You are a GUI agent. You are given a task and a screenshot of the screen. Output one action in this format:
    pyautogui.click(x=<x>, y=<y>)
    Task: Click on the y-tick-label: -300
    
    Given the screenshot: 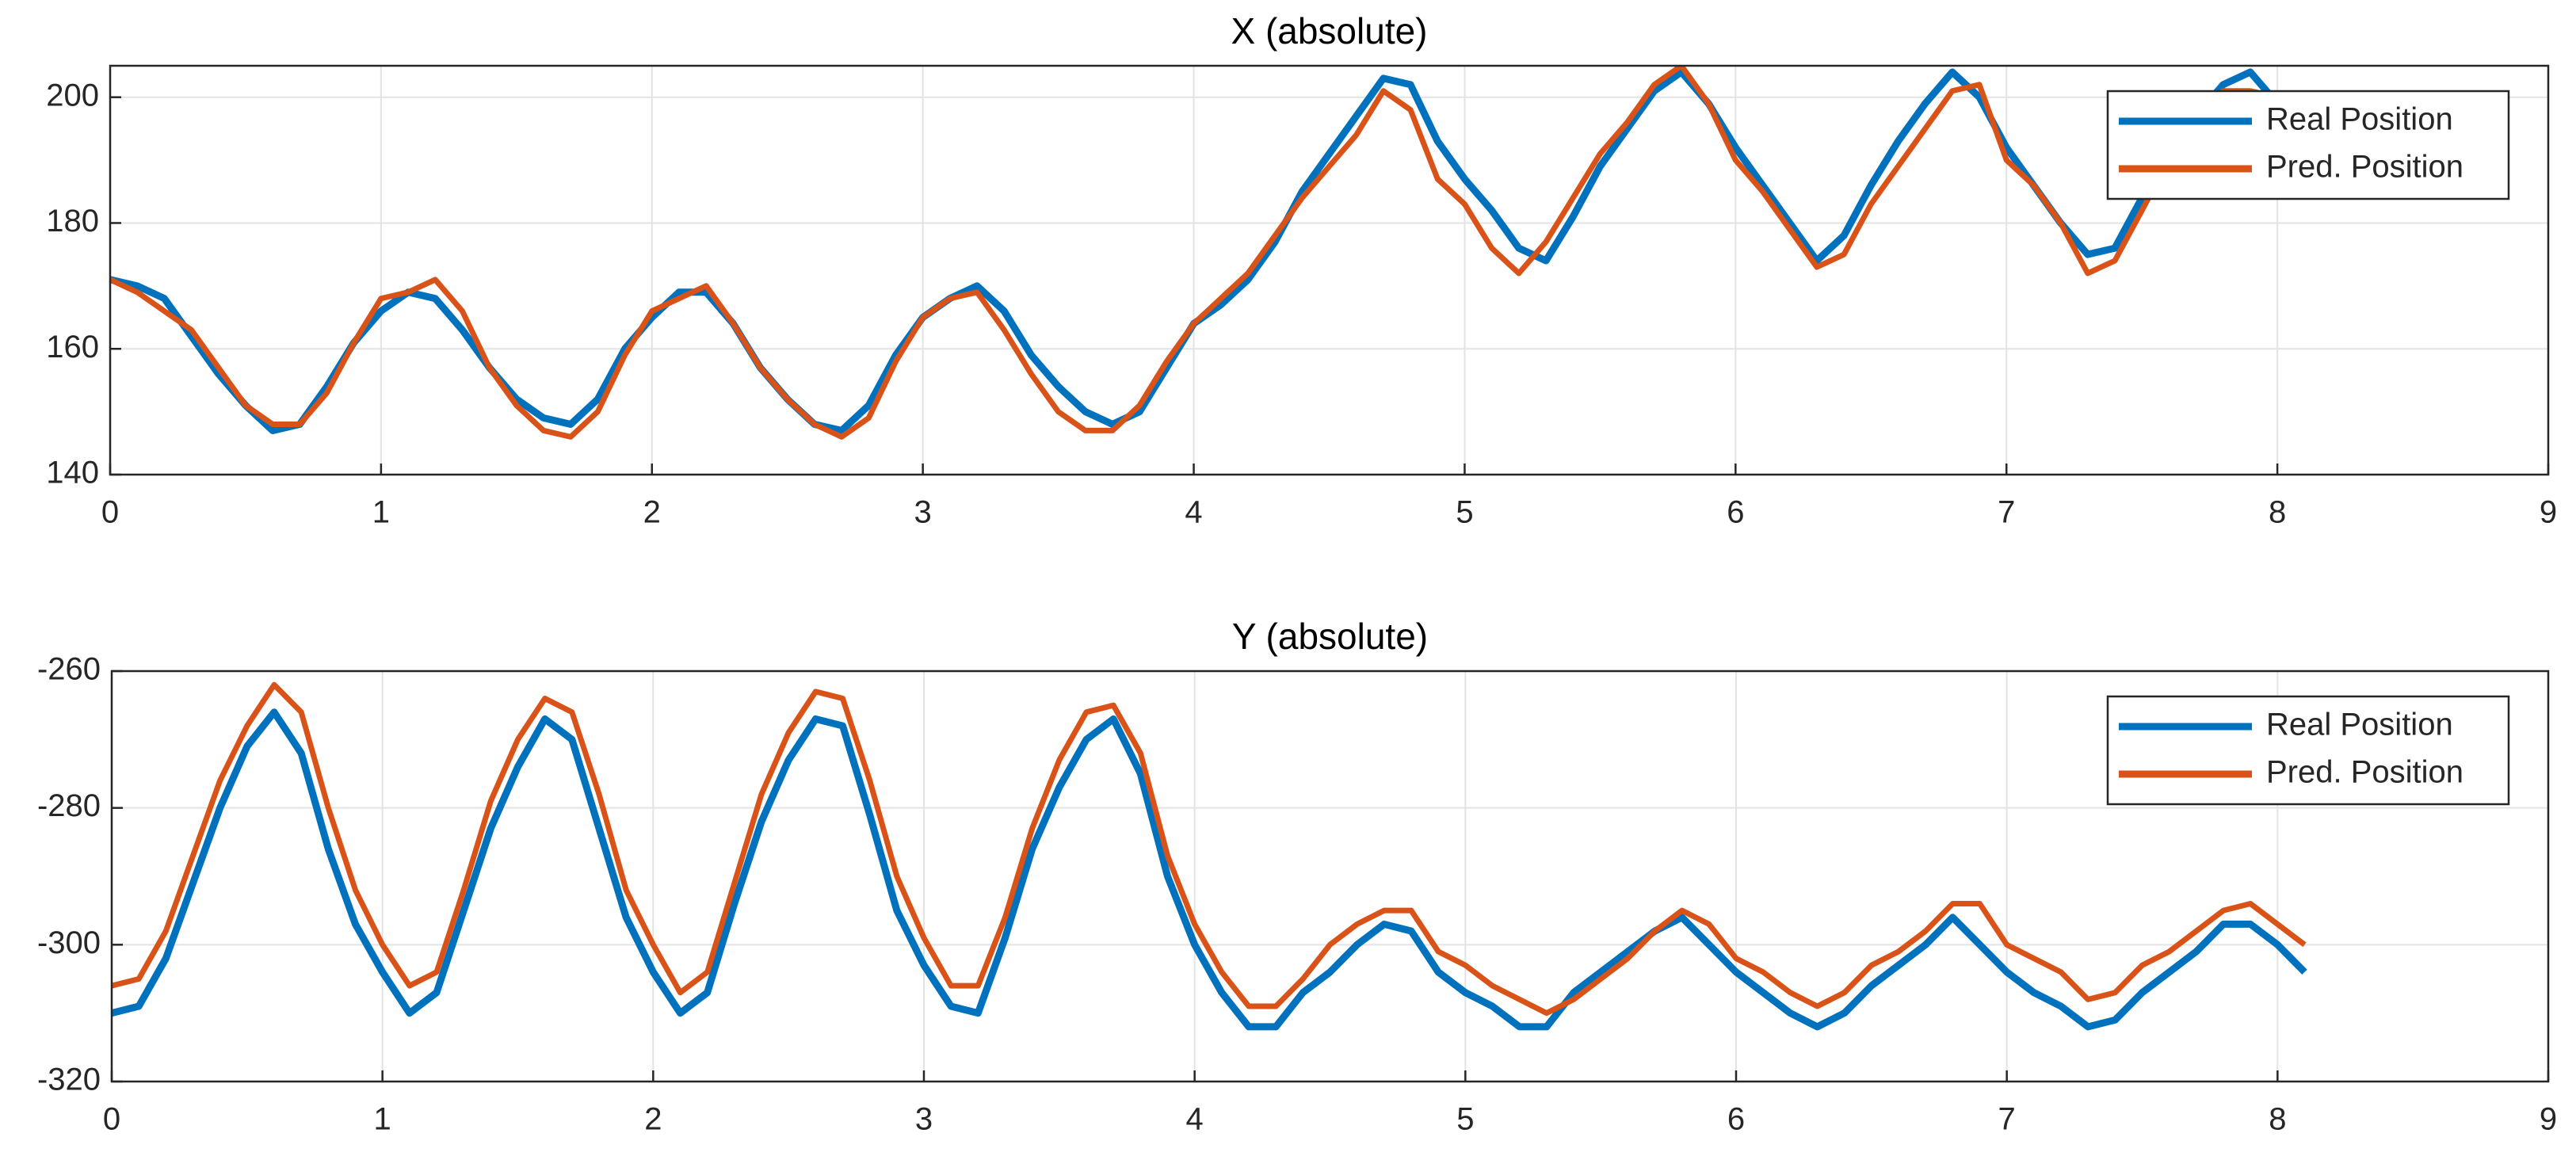 What is the action you would take?
    pyautogui.click(x=69, y=942)
    